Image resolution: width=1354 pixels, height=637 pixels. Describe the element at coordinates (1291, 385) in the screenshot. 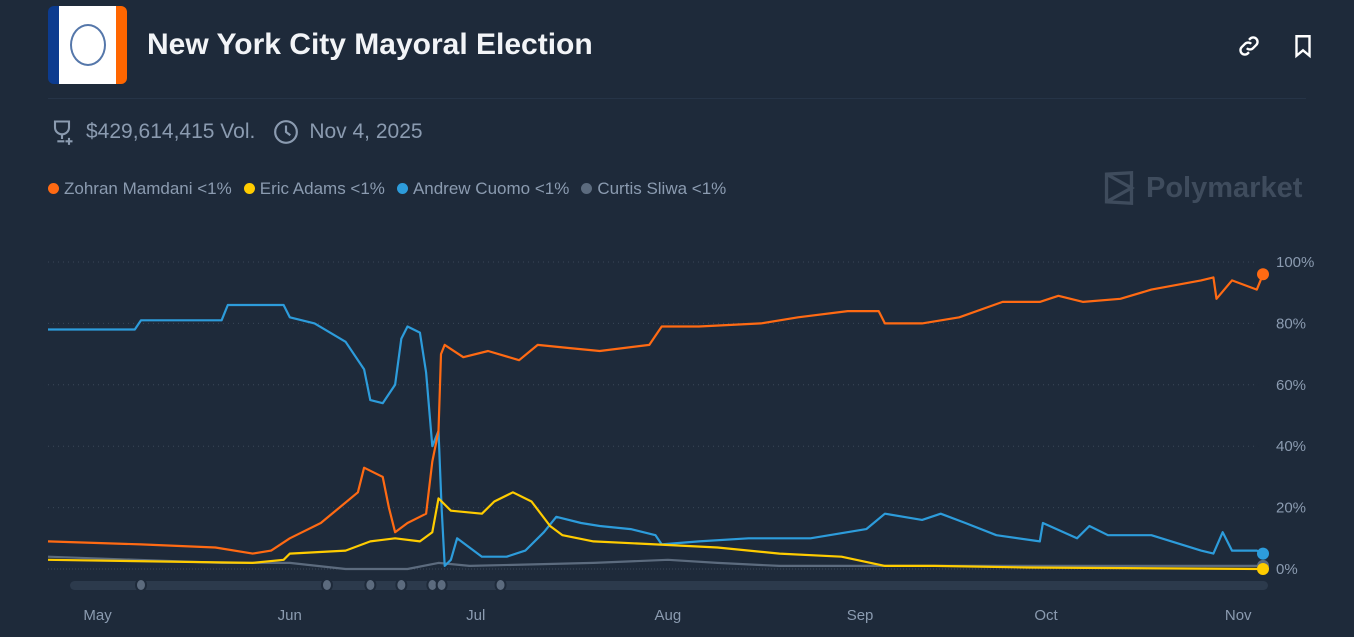

I see `y-tick-label: 60%` at that location.